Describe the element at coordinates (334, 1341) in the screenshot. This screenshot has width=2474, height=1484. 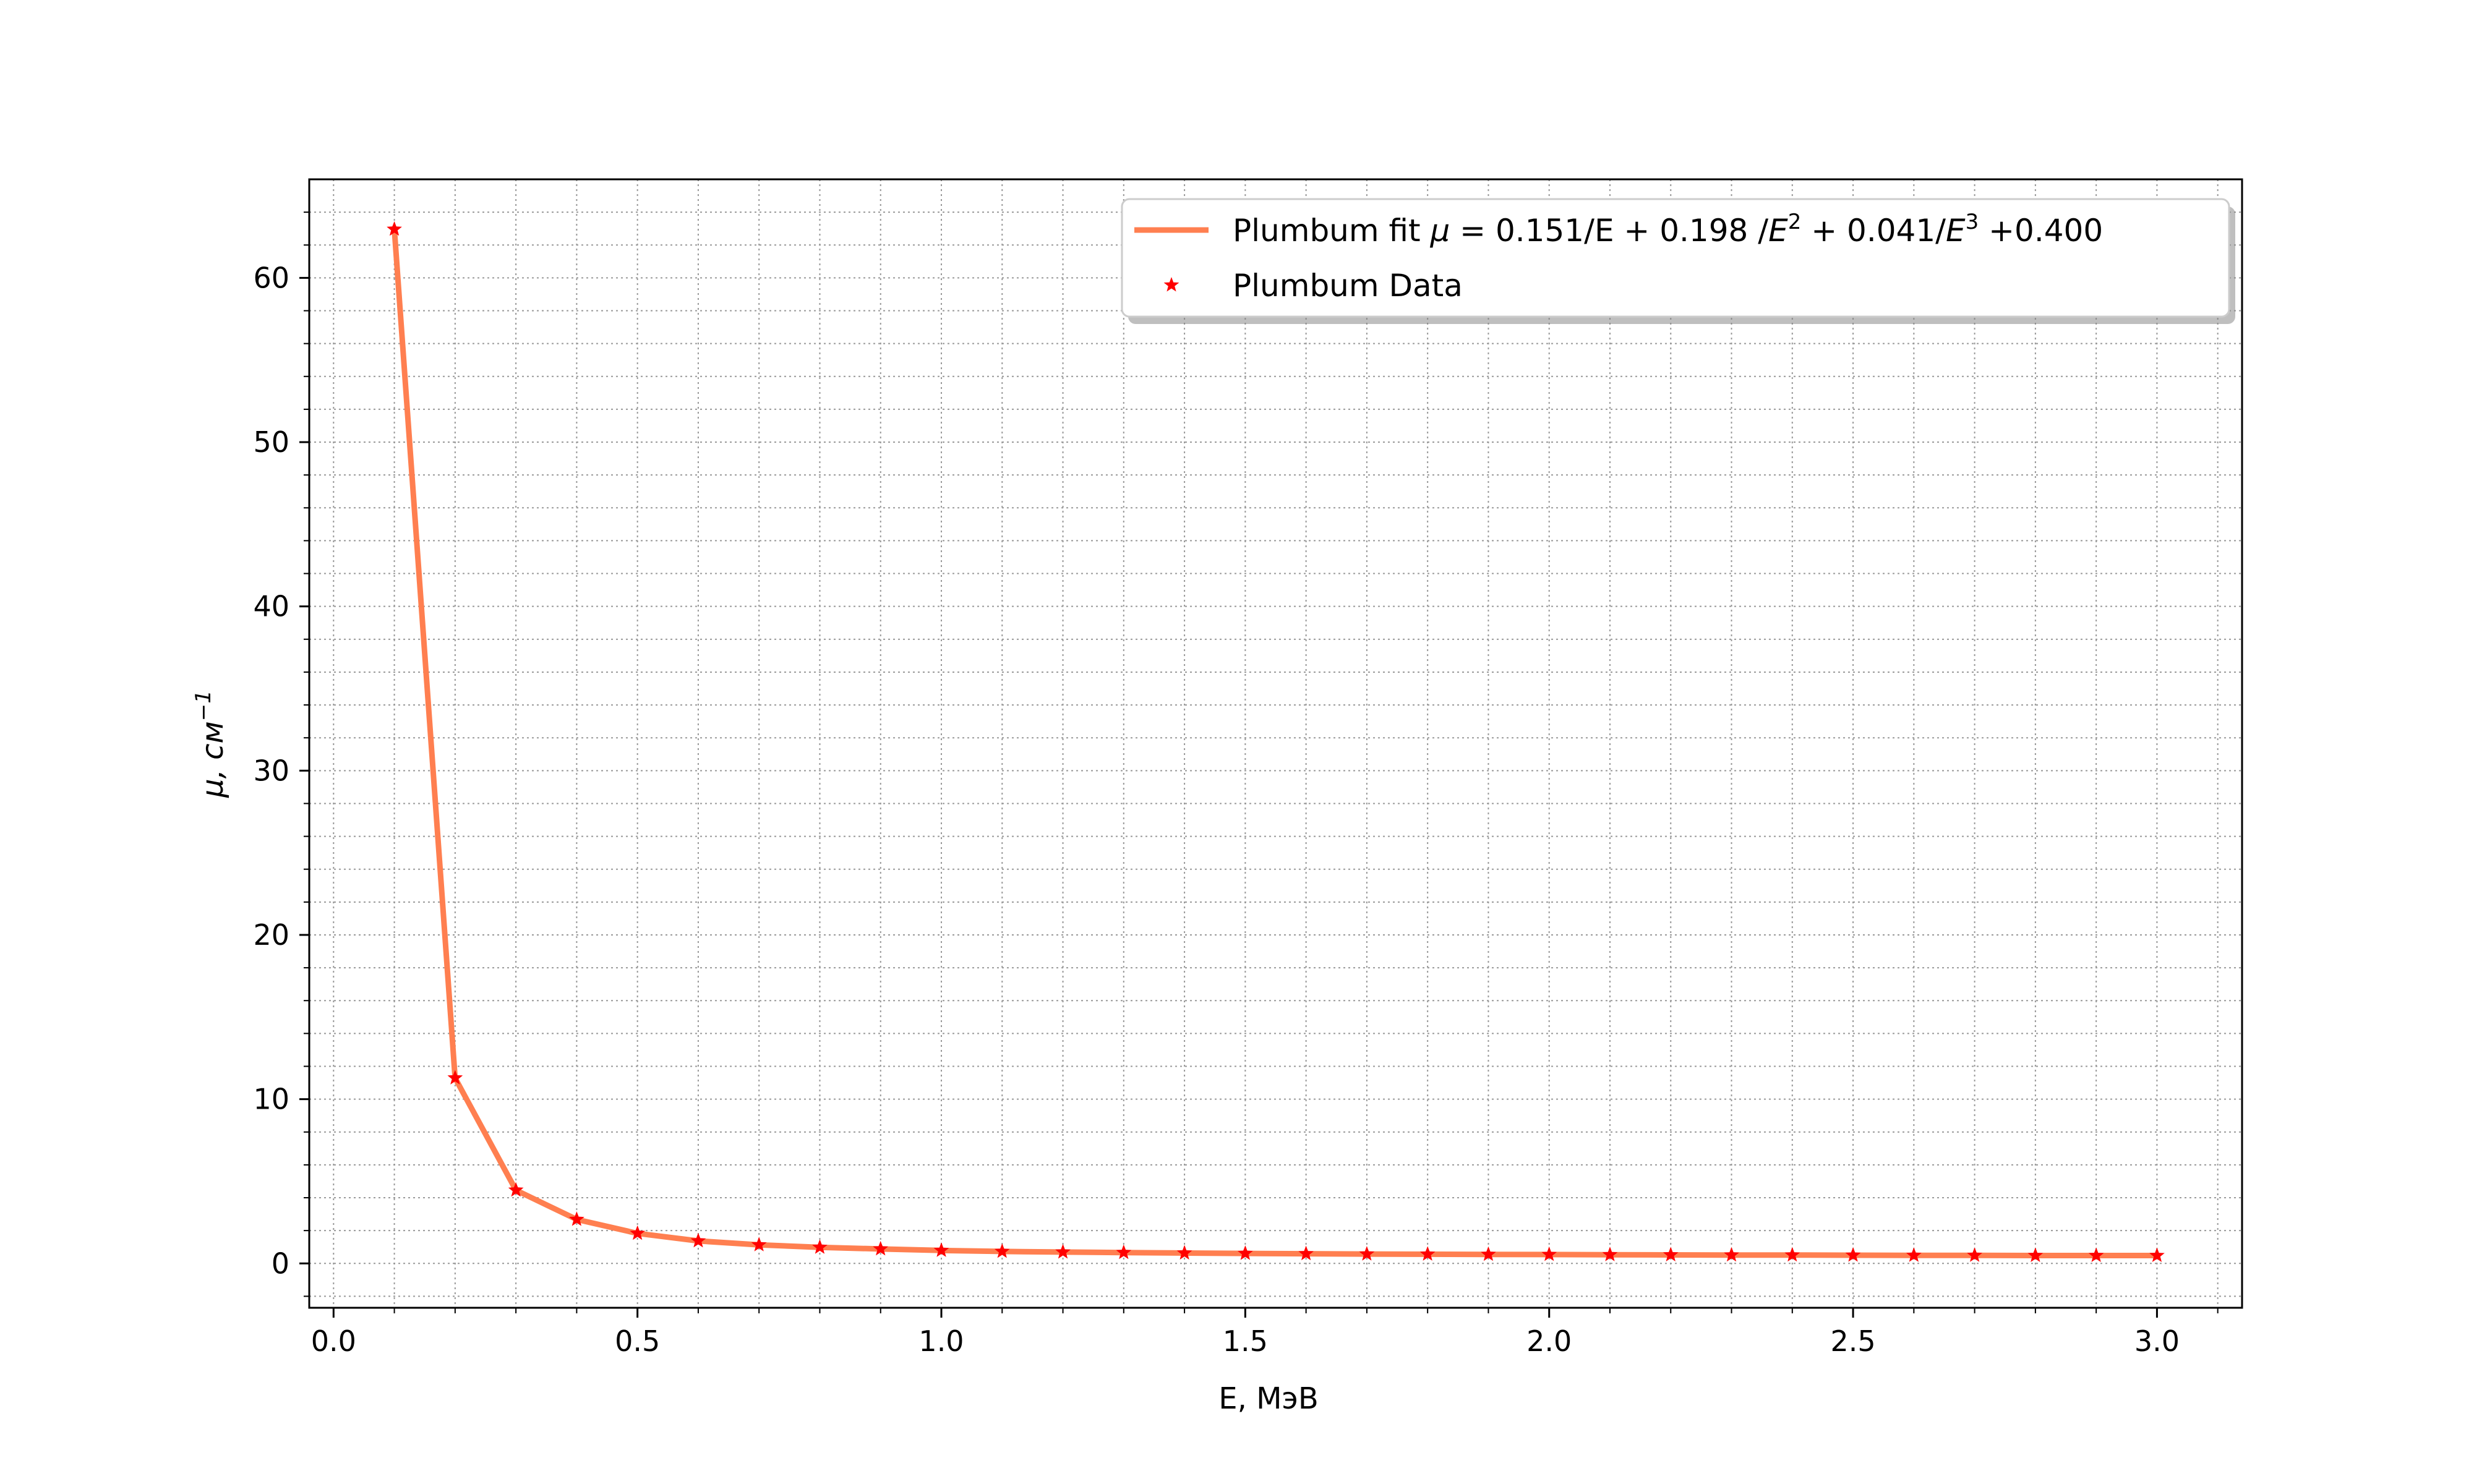
I see `x-tick-label: 0.0` at that location.